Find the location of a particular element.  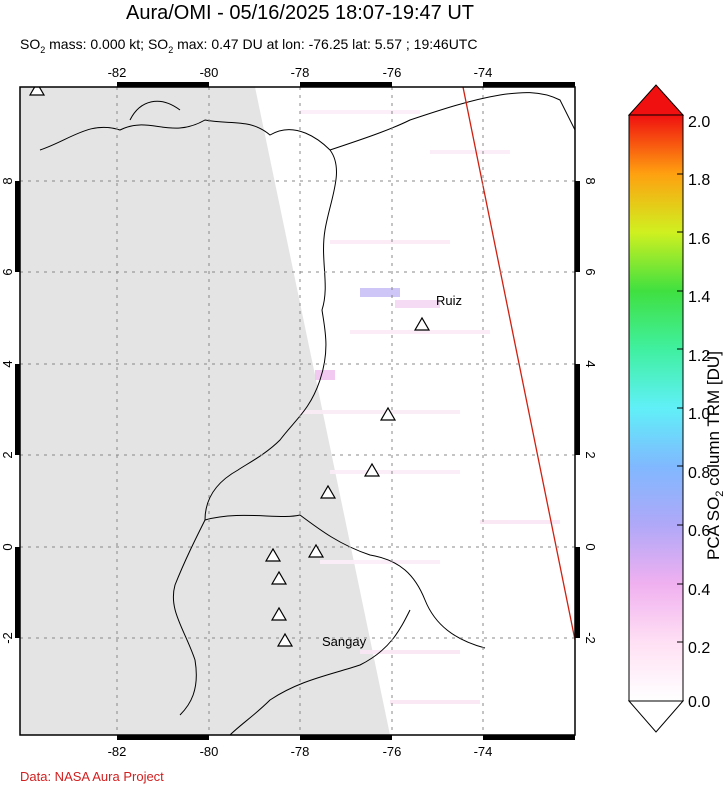

colorbar-tick-label: 1.4 is located at coordinates (699, 297).